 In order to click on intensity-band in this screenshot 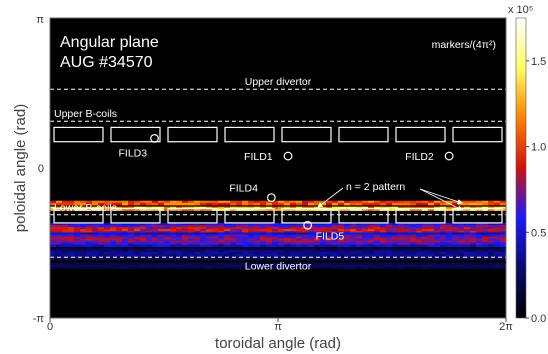, I will do `click(278, 266)`.